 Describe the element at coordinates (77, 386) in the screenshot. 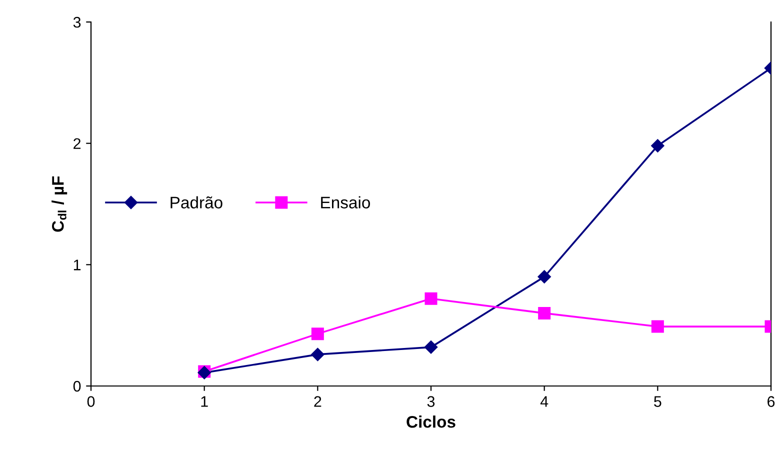

I see `y-tick-label: 0` at that location.